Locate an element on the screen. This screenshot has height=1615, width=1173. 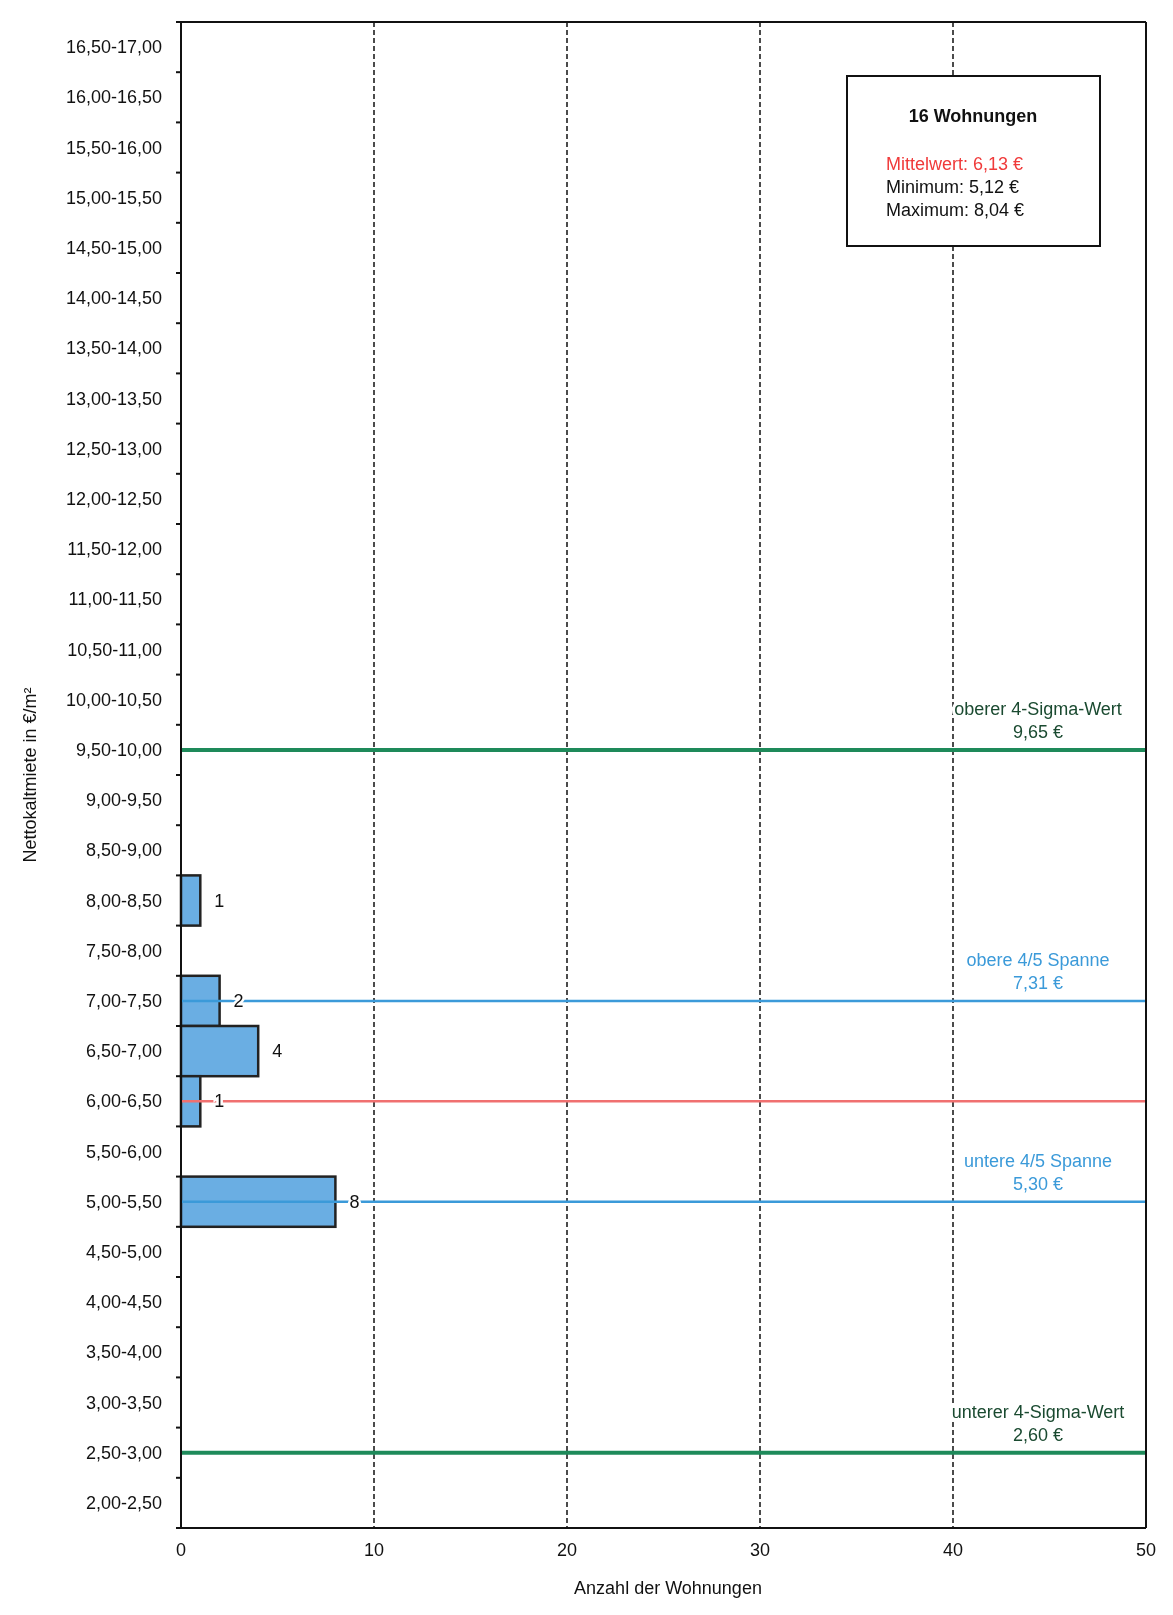
y-tick-label: 6,50-7,00 is located at coordinates (123, 1051).